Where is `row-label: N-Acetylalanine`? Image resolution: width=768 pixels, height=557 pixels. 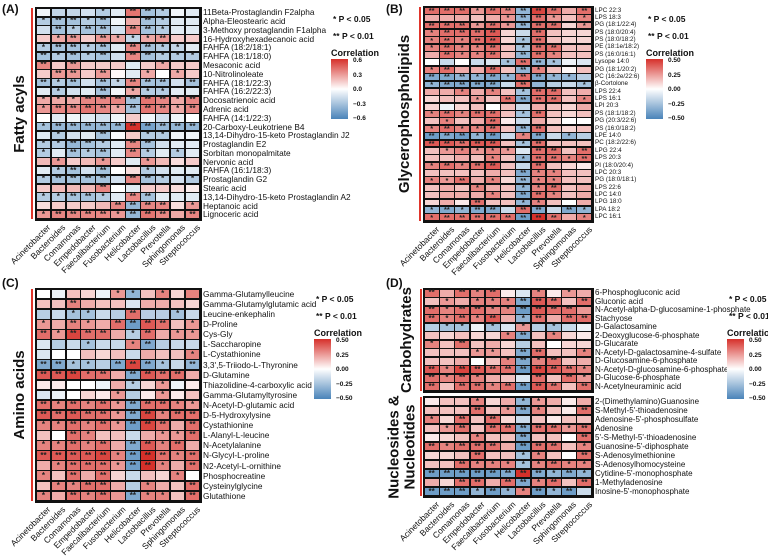 row-label: N-Acetylalanine is located at coordinates (232, 445).